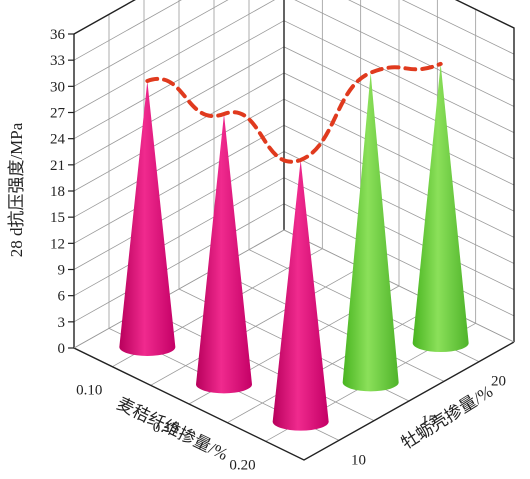 This screenshot has width=530, height=479. Describe the element at coordinates (62, 271) in the screenshot. I see `z-tick-label: 9` at that location.